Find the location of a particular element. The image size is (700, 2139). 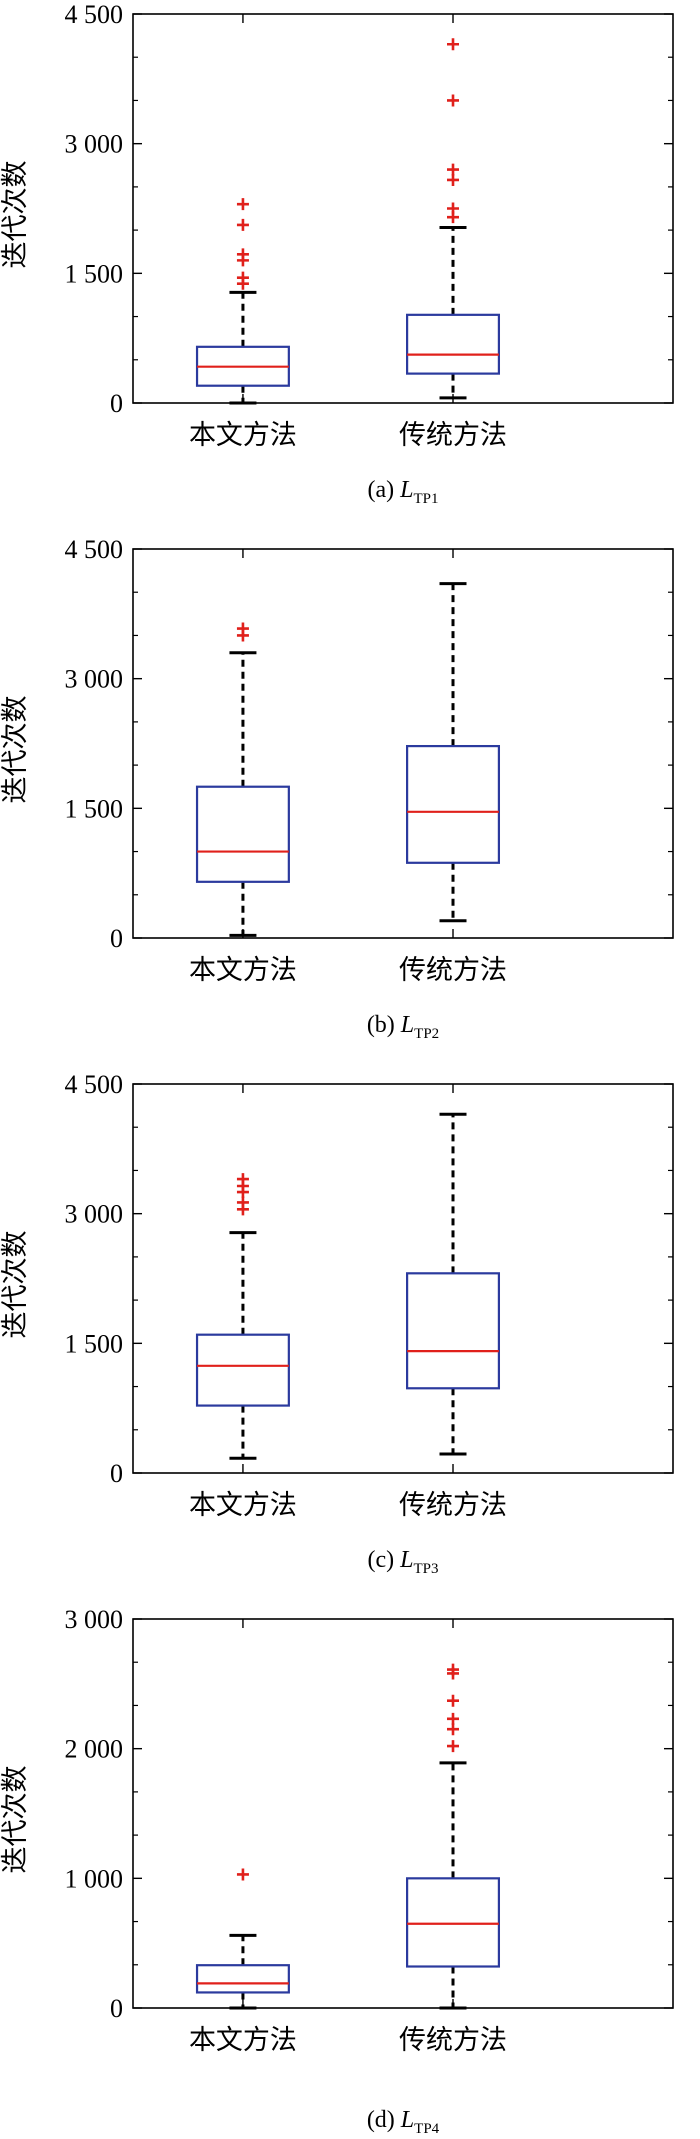

caption-subscript: TP3 is located at coordinates (425, 1569).